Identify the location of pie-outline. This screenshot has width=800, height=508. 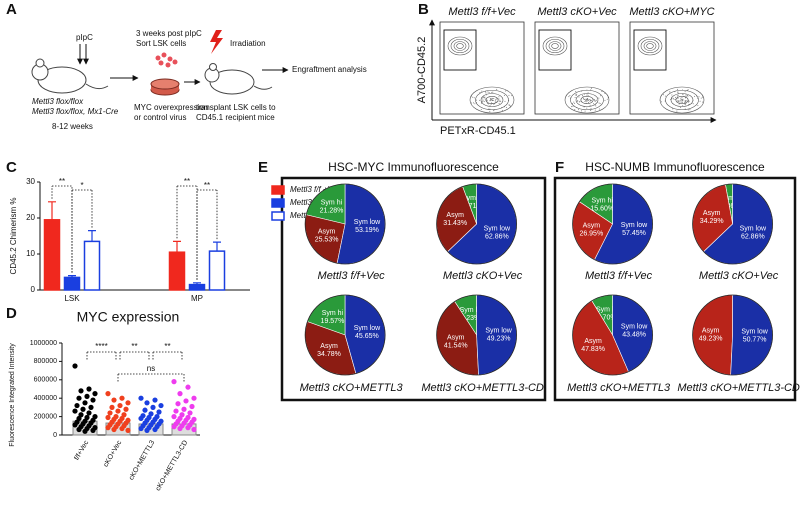
(612, 224).